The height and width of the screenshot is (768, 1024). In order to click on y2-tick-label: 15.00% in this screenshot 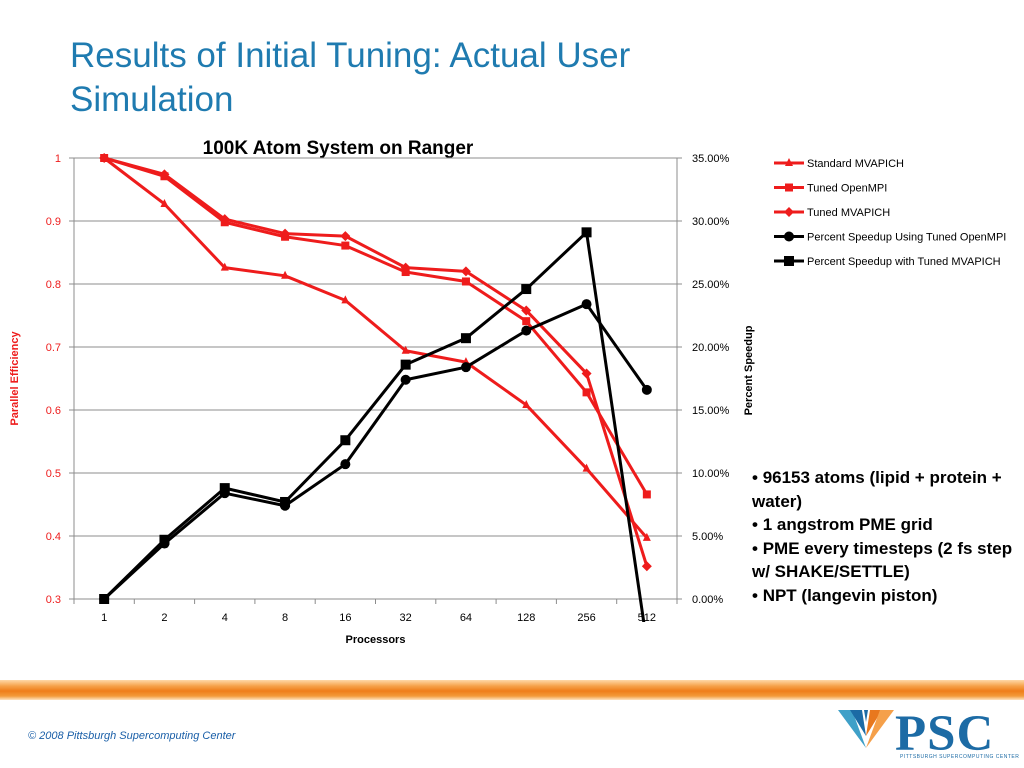, I will do `click(711, 411)`.